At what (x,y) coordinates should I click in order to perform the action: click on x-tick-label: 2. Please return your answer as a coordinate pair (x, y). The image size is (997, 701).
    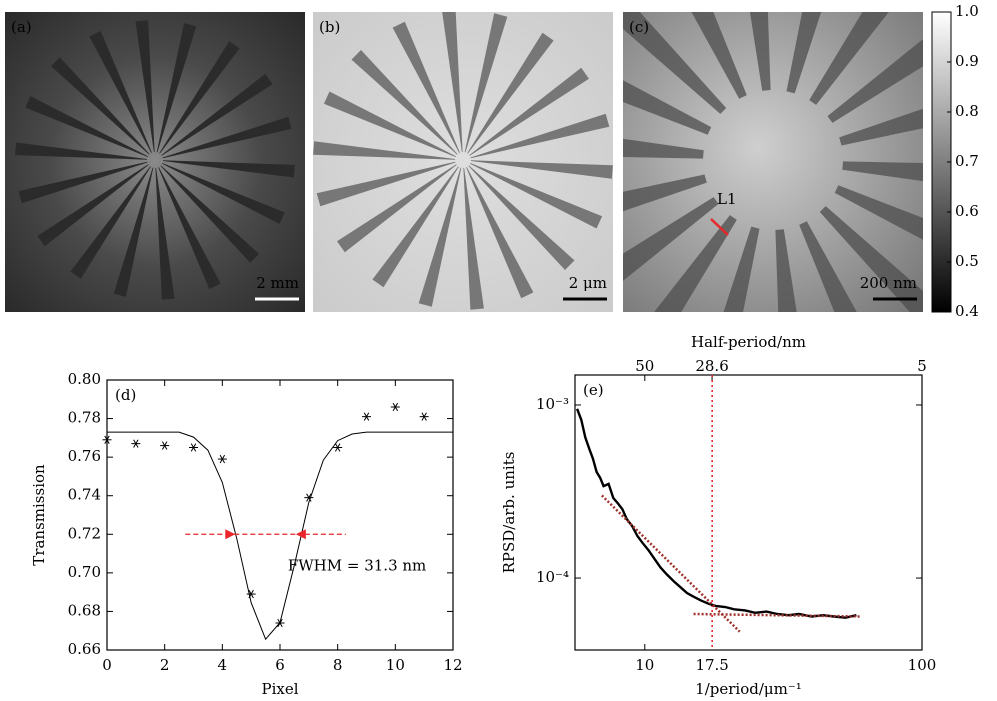
    Looking at the image, I should click on (165, 665).